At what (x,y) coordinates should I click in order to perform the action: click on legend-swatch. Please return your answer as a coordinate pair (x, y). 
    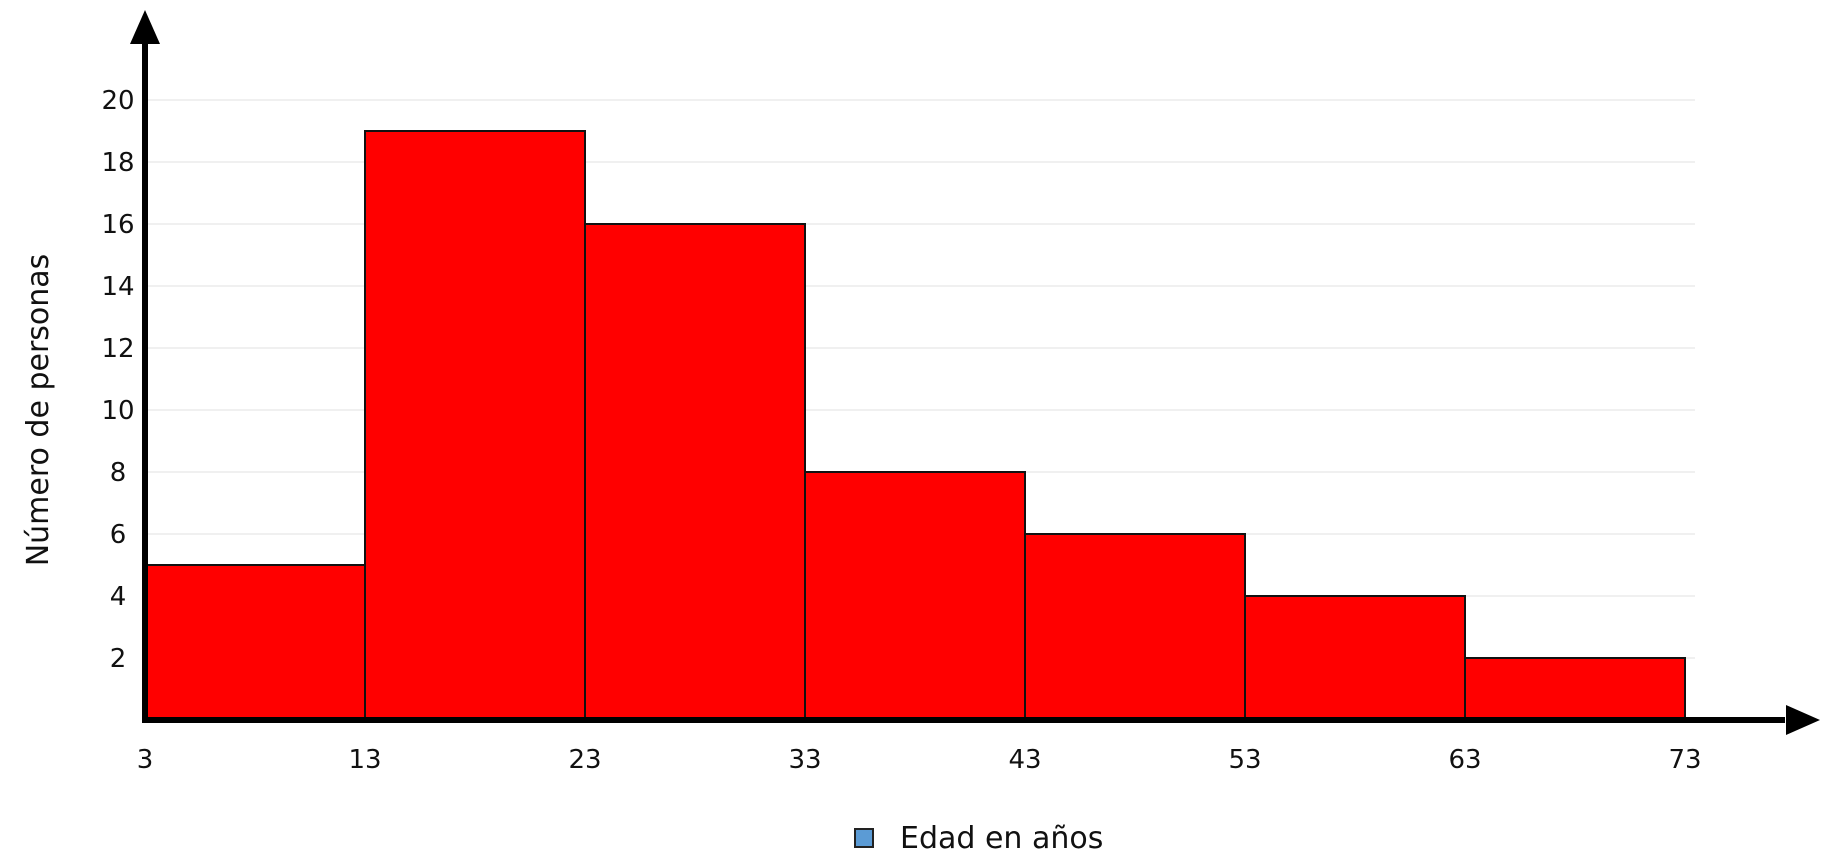
    Looking at the image, I should click on (864, 838).